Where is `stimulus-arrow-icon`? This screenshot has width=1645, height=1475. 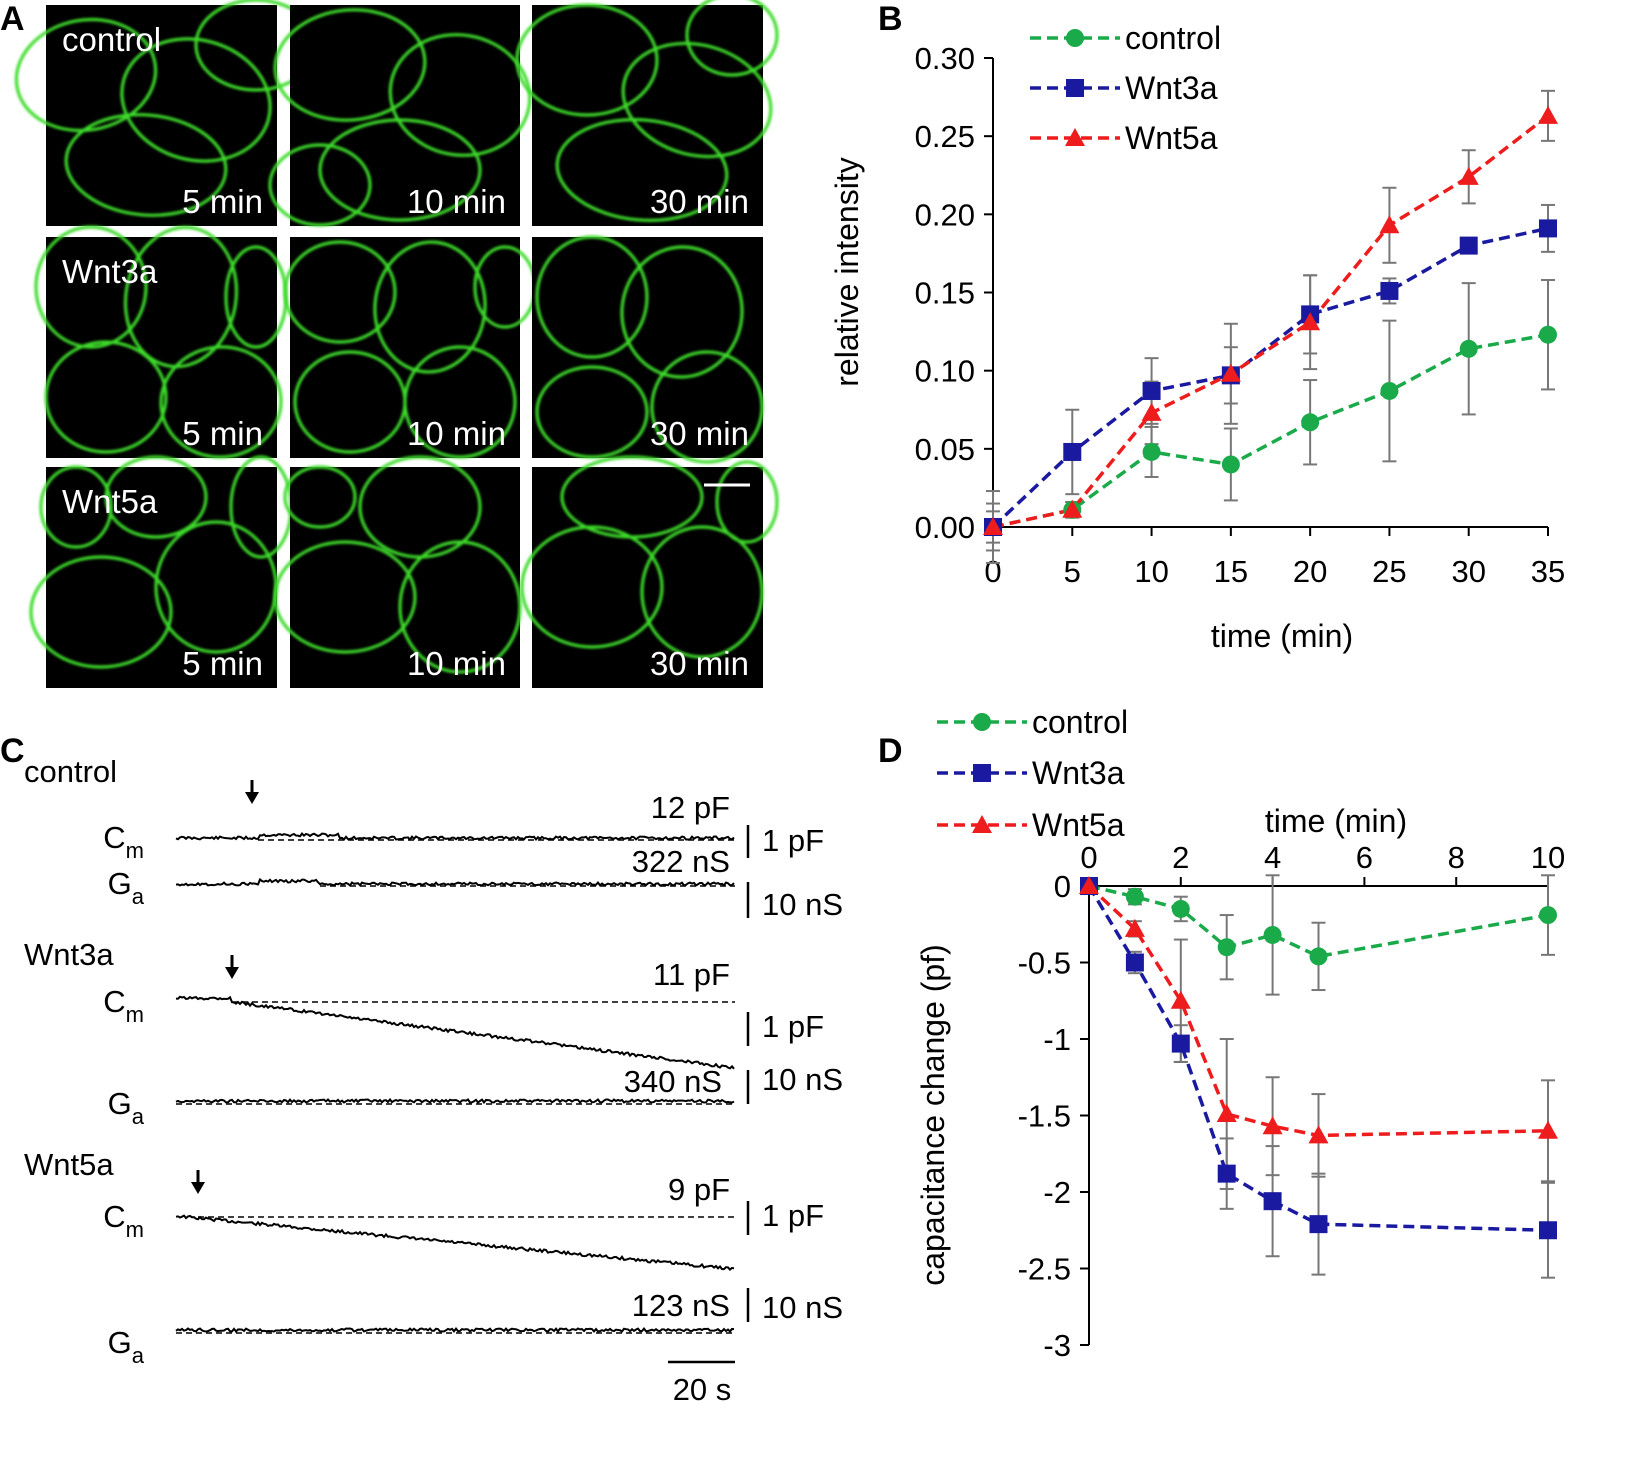 stimulus-arrow-icon is located at coordinates (232, 973).